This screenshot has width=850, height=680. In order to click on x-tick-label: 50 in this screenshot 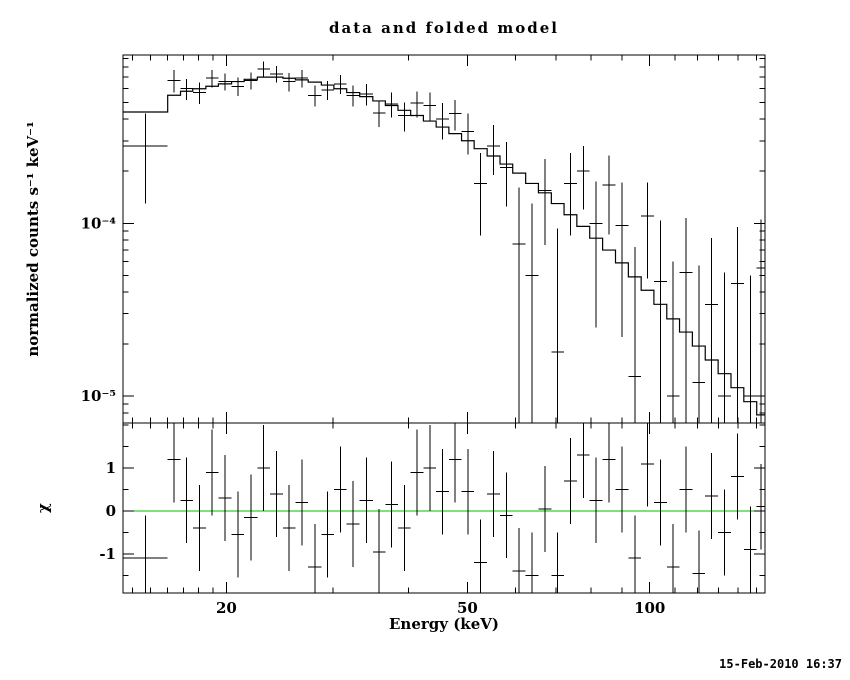, I will do `click(467, 608)`.